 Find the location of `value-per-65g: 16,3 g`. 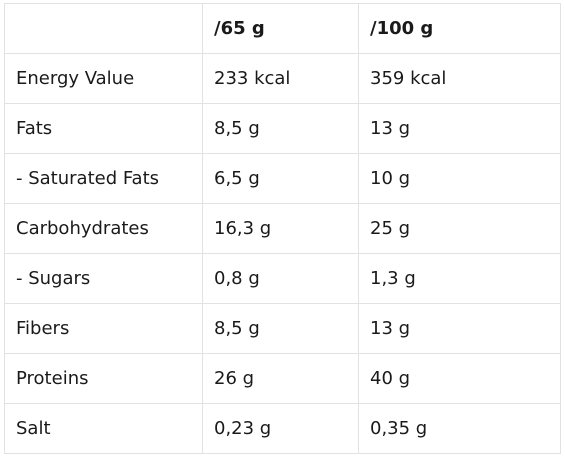

value-per-65g: 16,3 g is located at coordinates (280, 228).